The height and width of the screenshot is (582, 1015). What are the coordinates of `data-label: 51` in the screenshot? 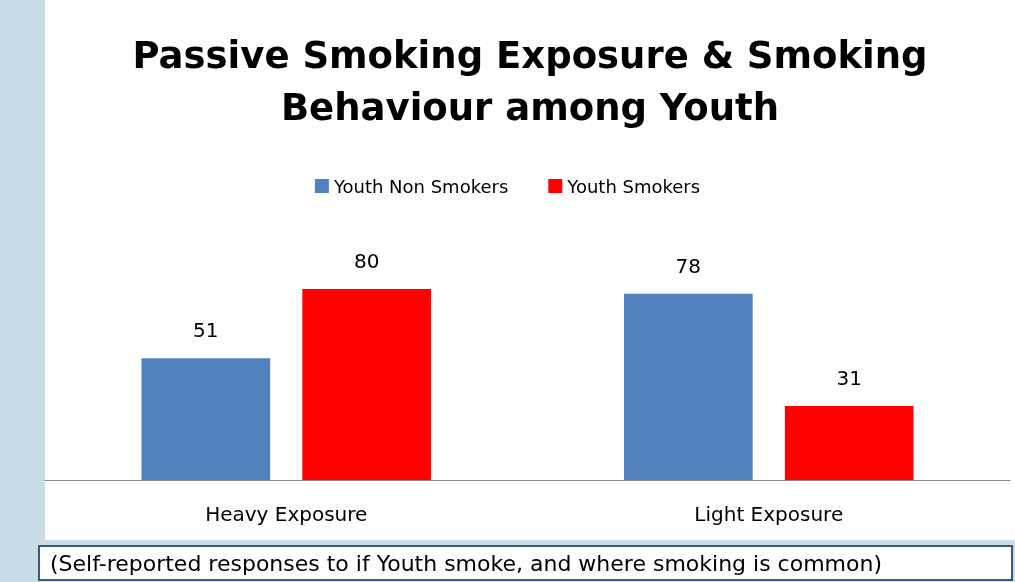 It's located at (206, 330).